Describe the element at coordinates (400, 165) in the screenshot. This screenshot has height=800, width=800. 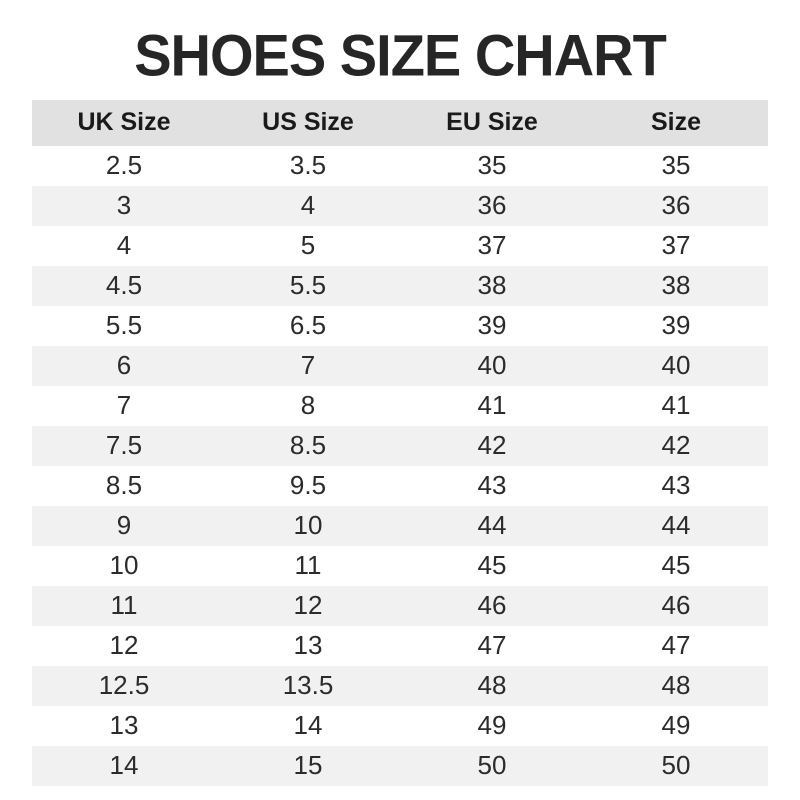
I see `table-row: 2.5 3.5 35 35` at that location.